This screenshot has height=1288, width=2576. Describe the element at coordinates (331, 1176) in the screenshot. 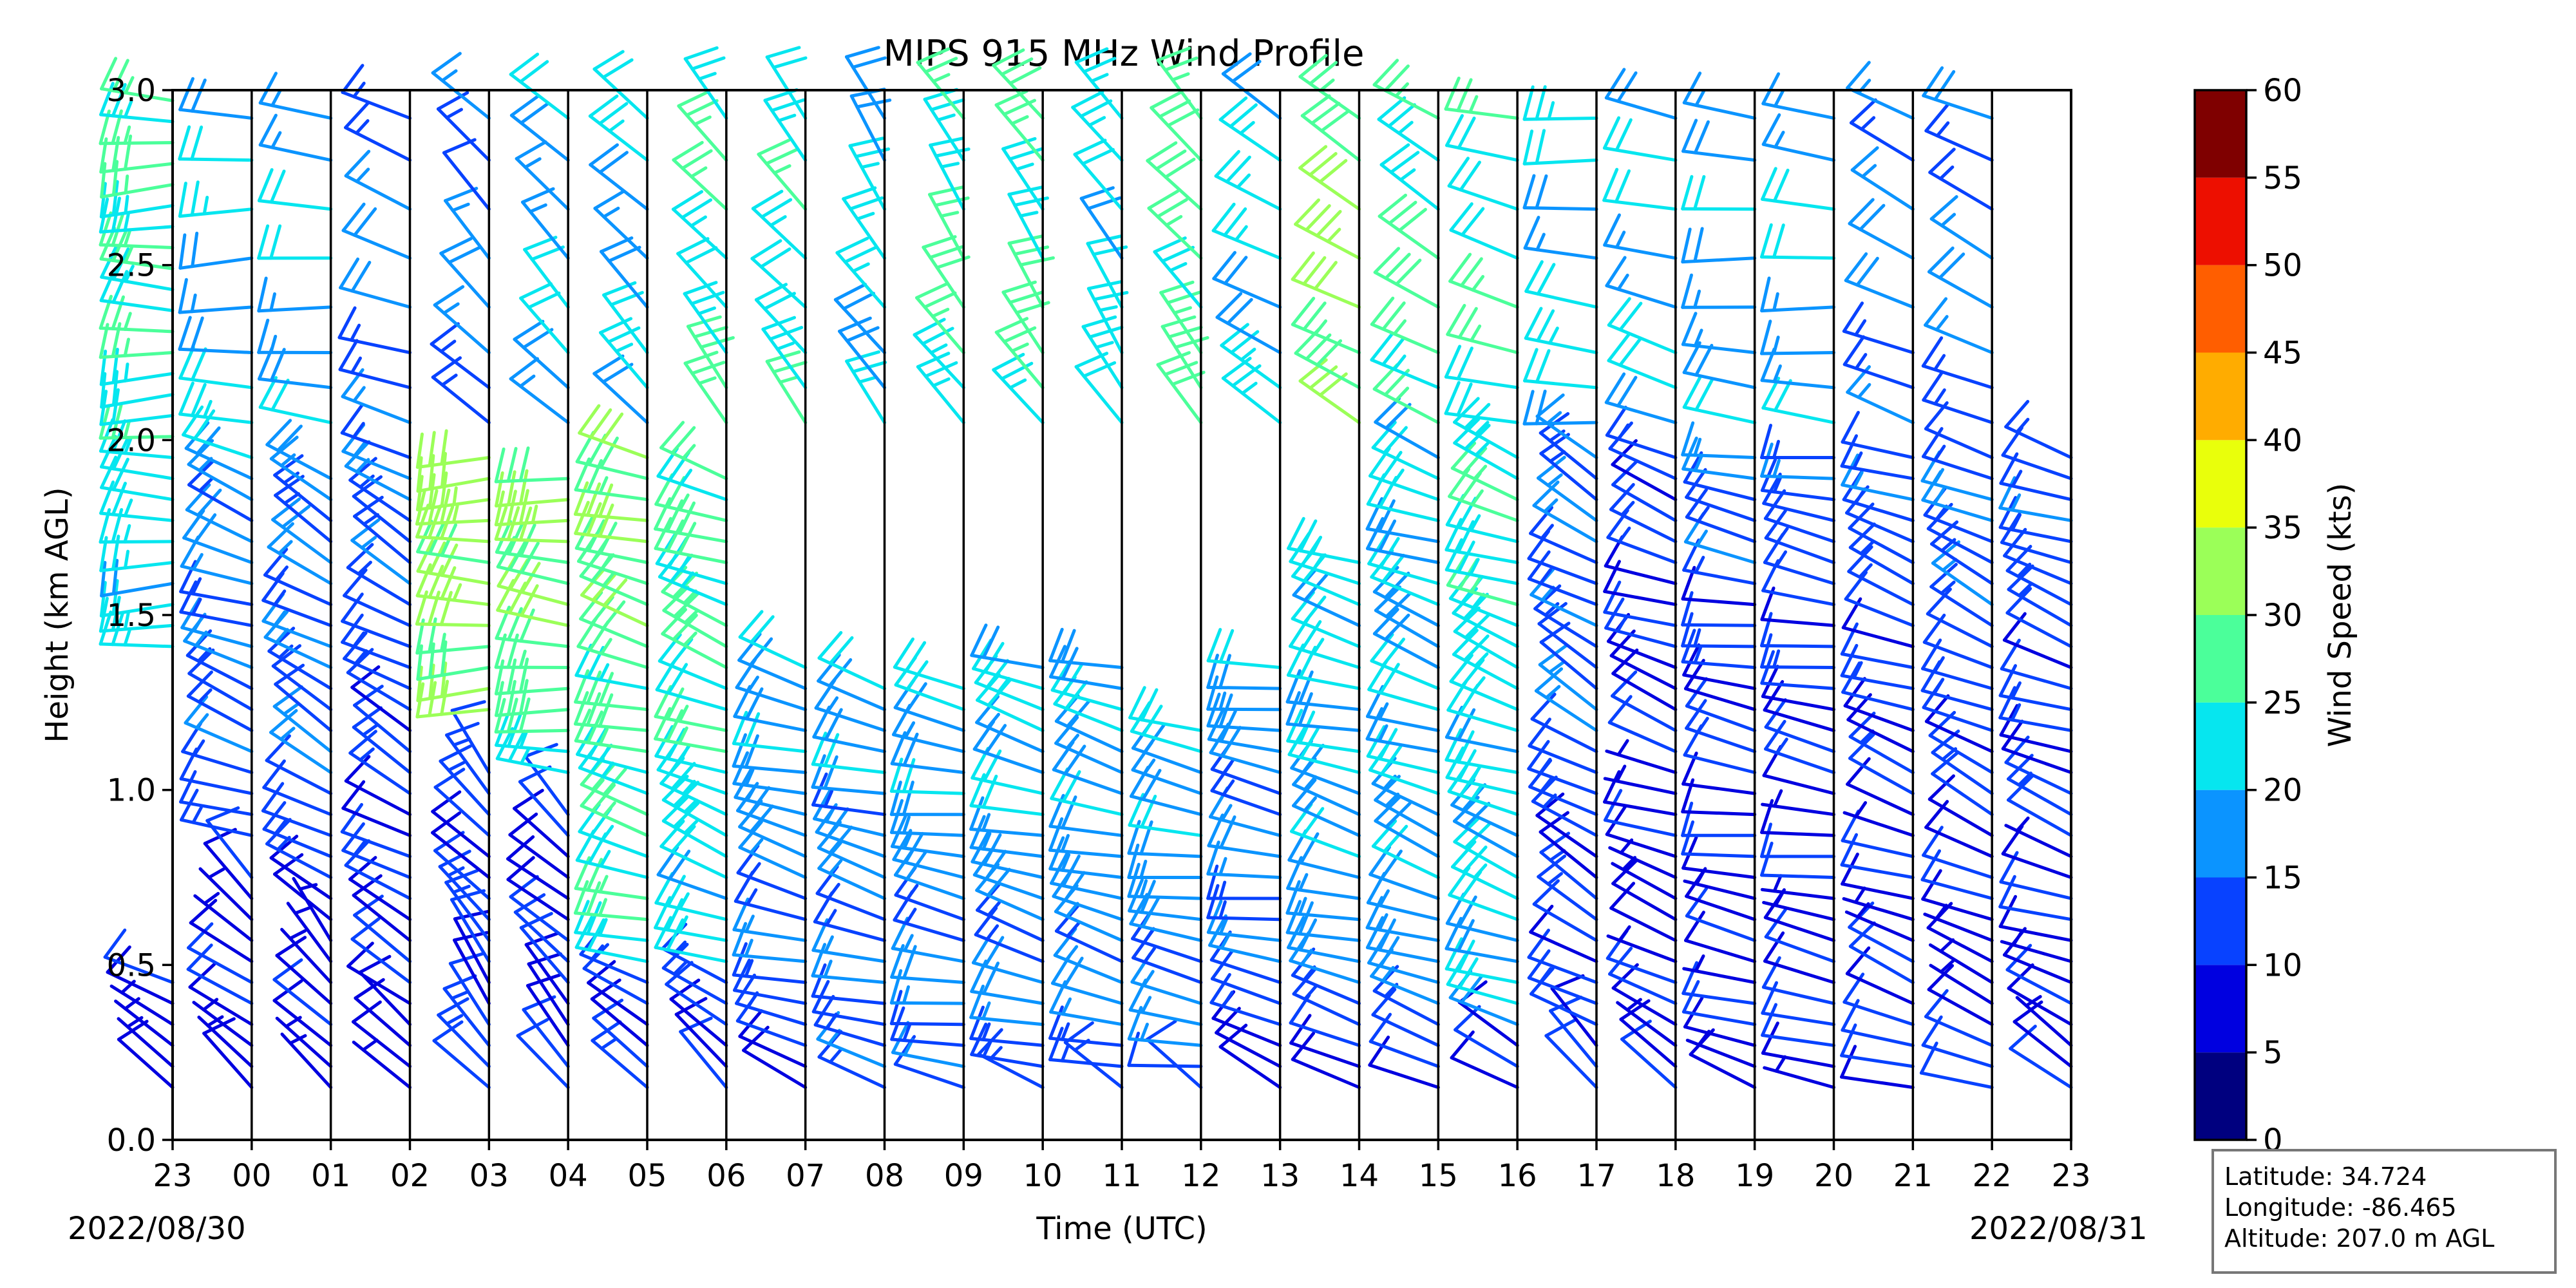

I see `x-tick-label: 01` at that location.